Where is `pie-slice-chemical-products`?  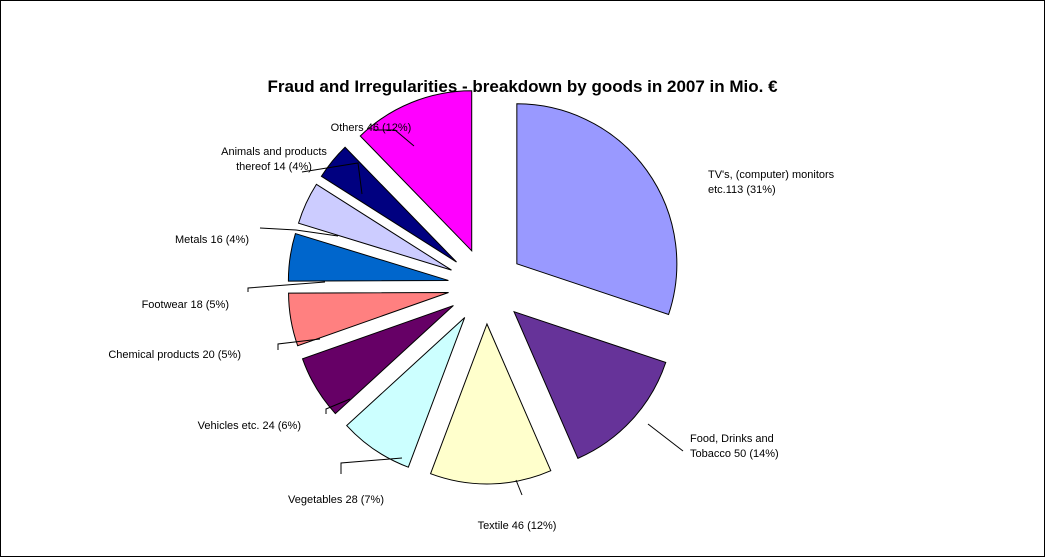
pie-slice-chemical-products is located at coordinates (368, 319).